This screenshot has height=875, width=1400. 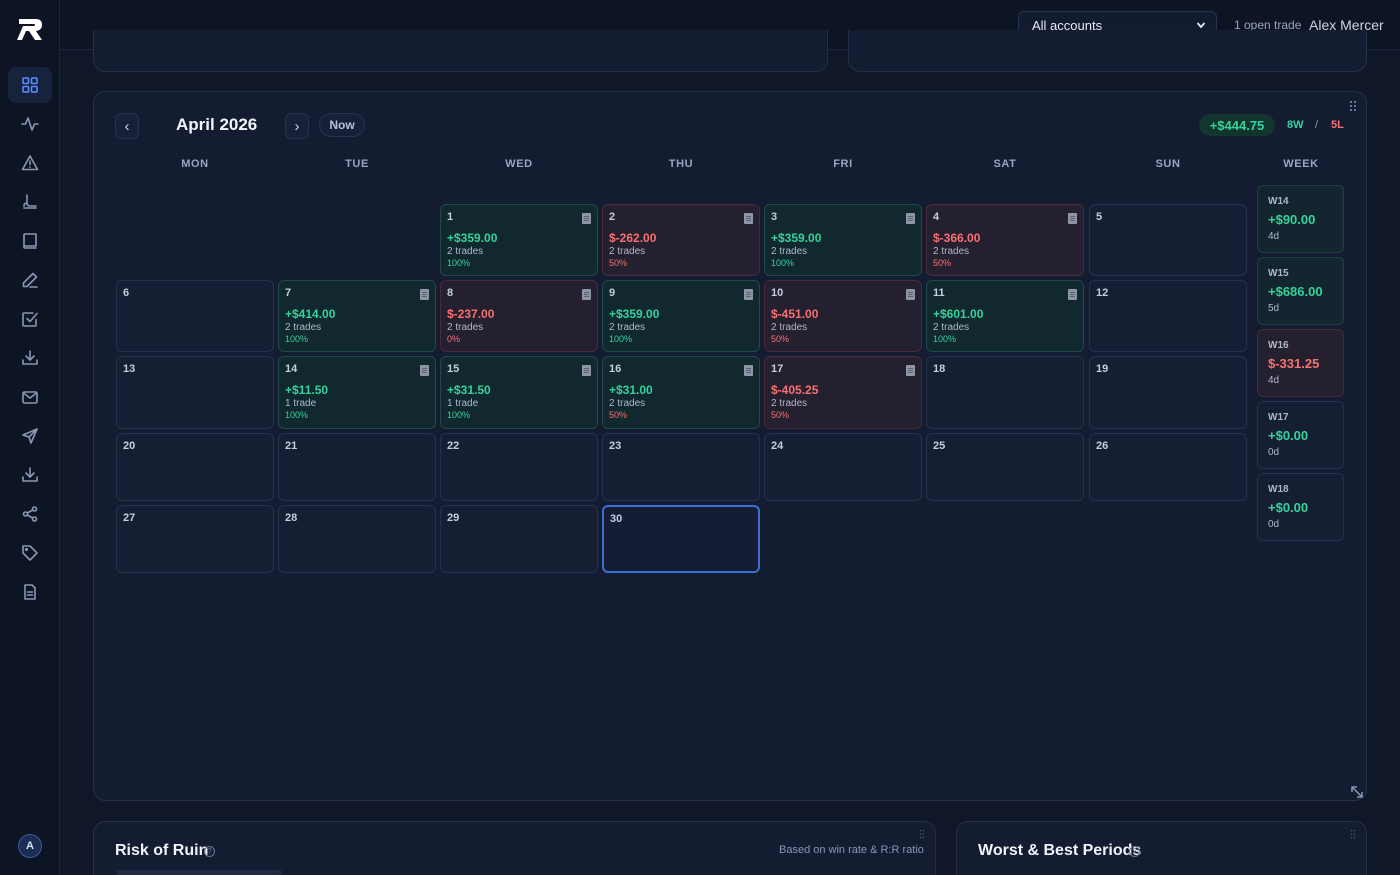 What do you see at coordinates (30, 319) in the screenshot?
I see `nav-checklist` at bounding box center [30, 319].